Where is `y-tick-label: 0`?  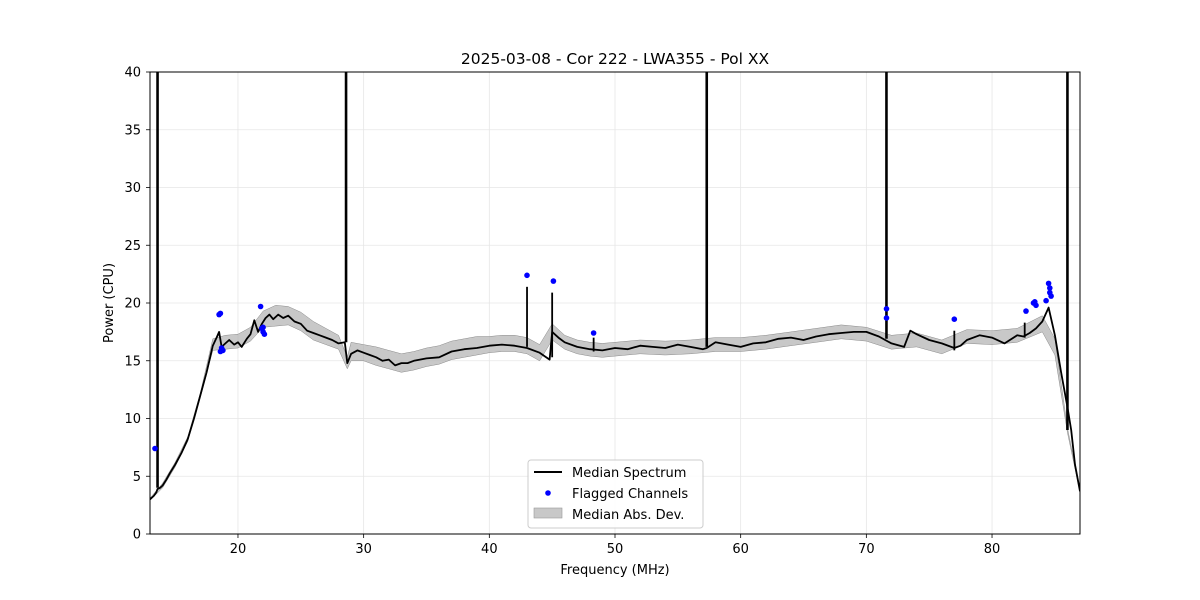
y-tick-label: 0 is located at coordinates (137, 535).